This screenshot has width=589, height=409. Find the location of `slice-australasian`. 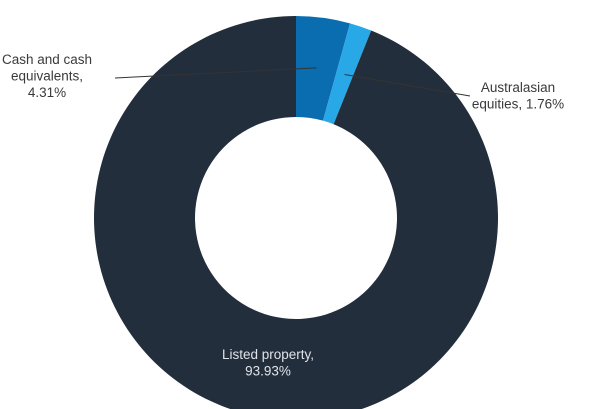

slice-australasian is located at coordinates (347, 74).